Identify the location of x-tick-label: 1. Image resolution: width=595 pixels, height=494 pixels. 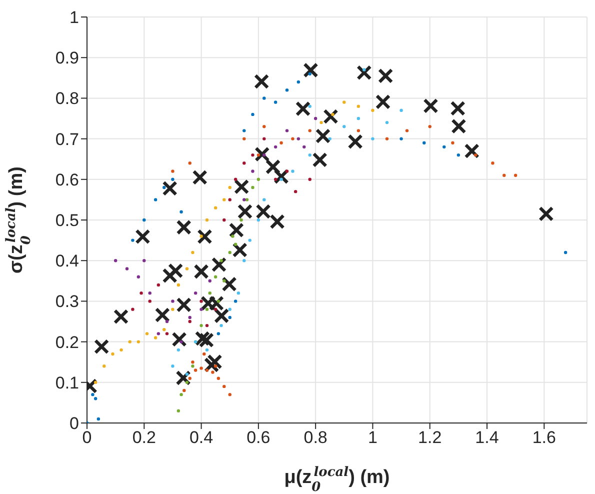
(373, 438).